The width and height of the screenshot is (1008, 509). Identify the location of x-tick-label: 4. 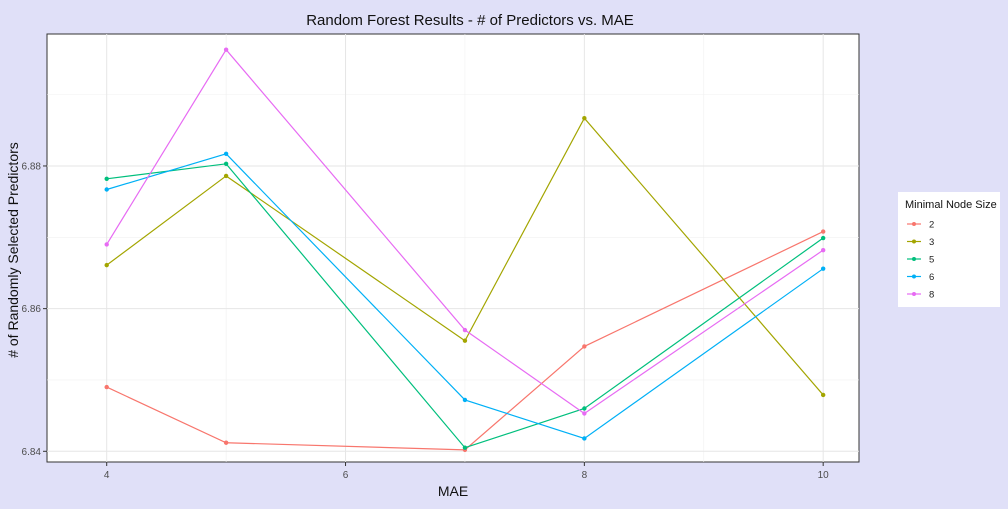
(107, 475).